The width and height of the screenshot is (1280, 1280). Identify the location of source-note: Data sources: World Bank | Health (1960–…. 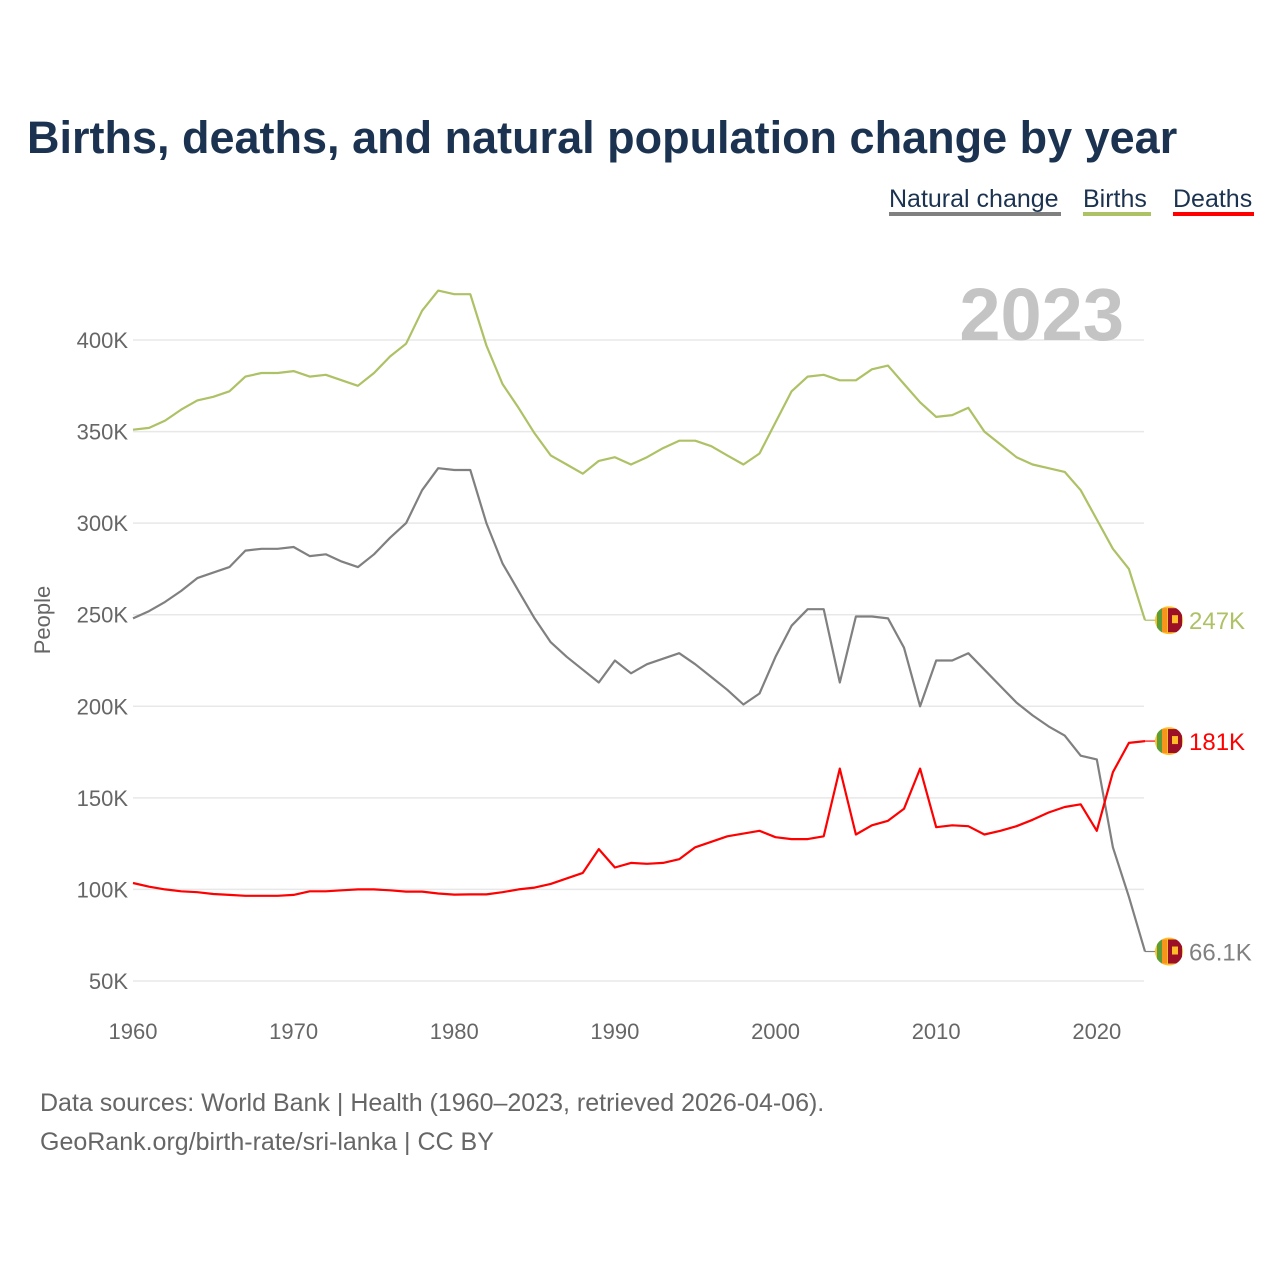
(432, 1103).